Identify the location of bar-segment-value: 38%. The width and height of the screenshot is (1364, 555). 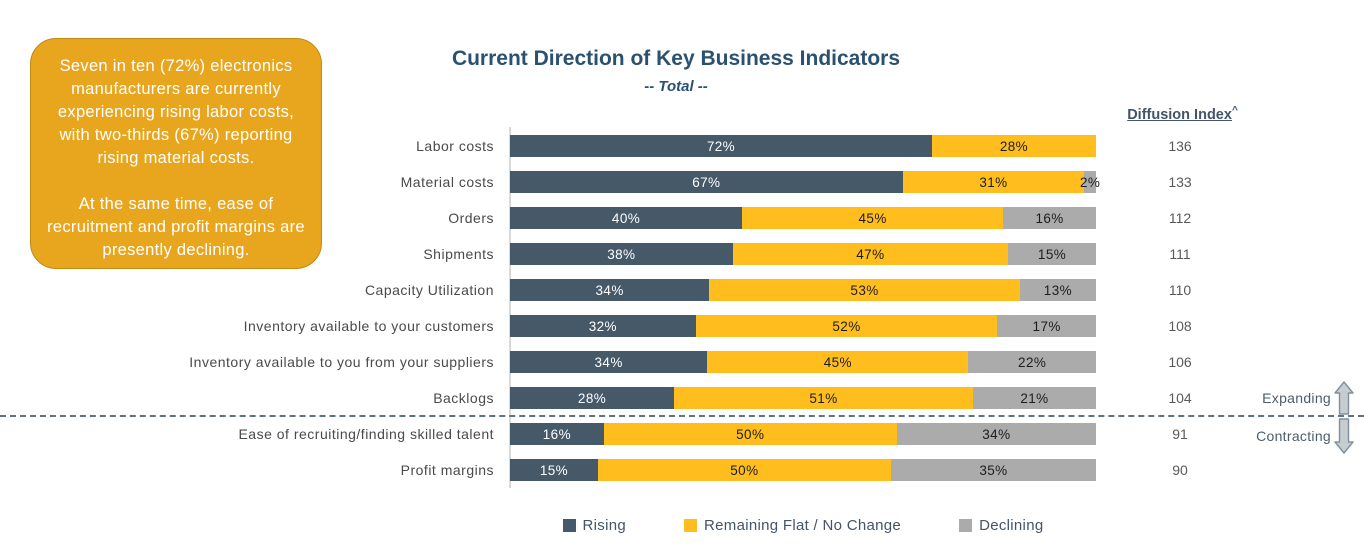
(621, 254).